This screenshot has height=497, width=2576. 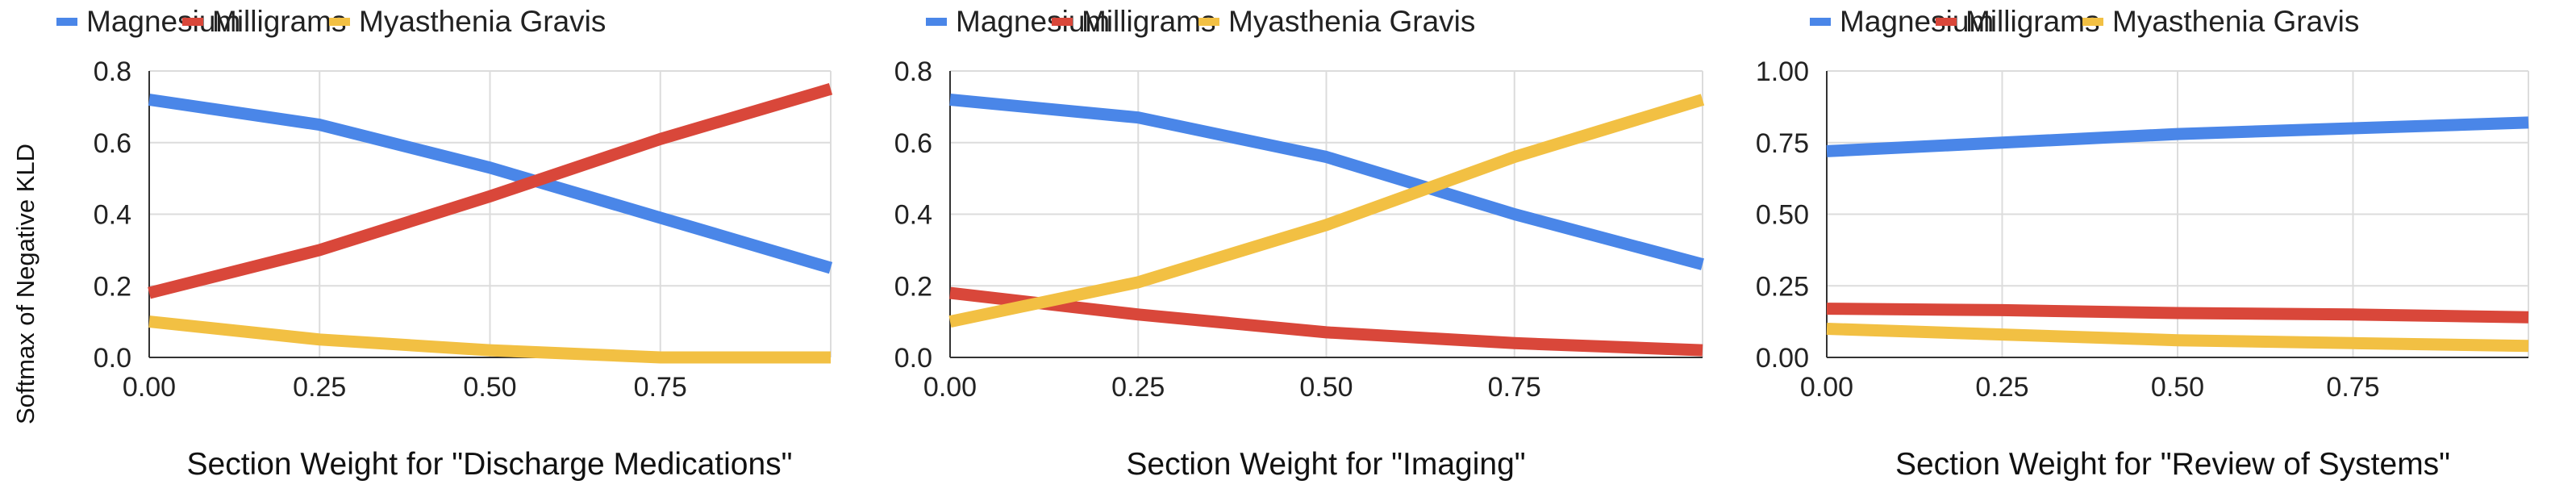 What do you see at coordinates (1782, 286) in the screenshot?
I see `y-tick-label: 0.25` at bounding box center [1782, 286].